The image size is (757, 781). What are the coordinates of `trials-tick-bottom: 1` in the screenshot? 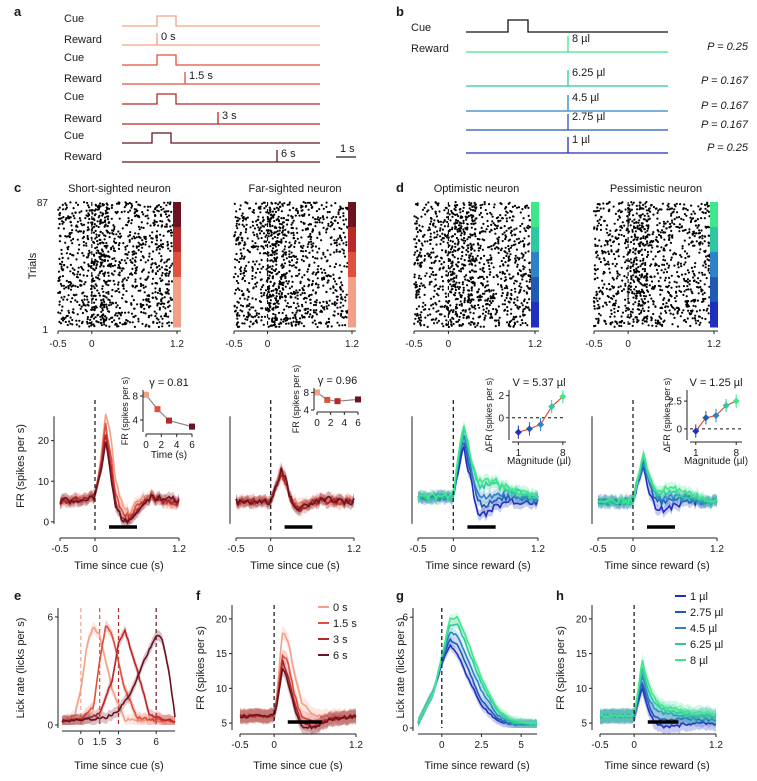 It's located at (45, 330).